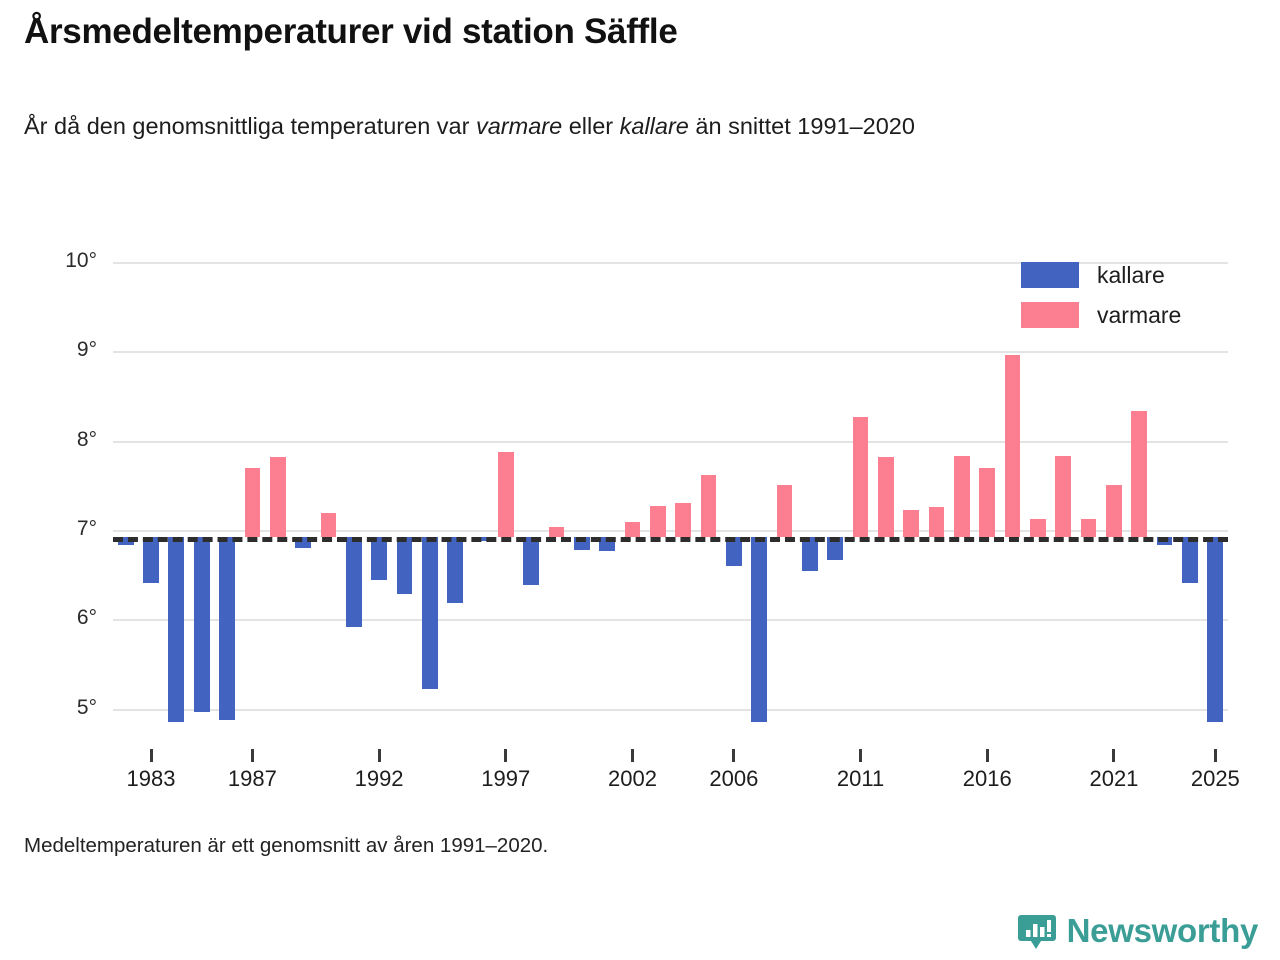 The height and width of the screenshot is (960, 1280). I want to click on bar-2004, so click(683, 520).